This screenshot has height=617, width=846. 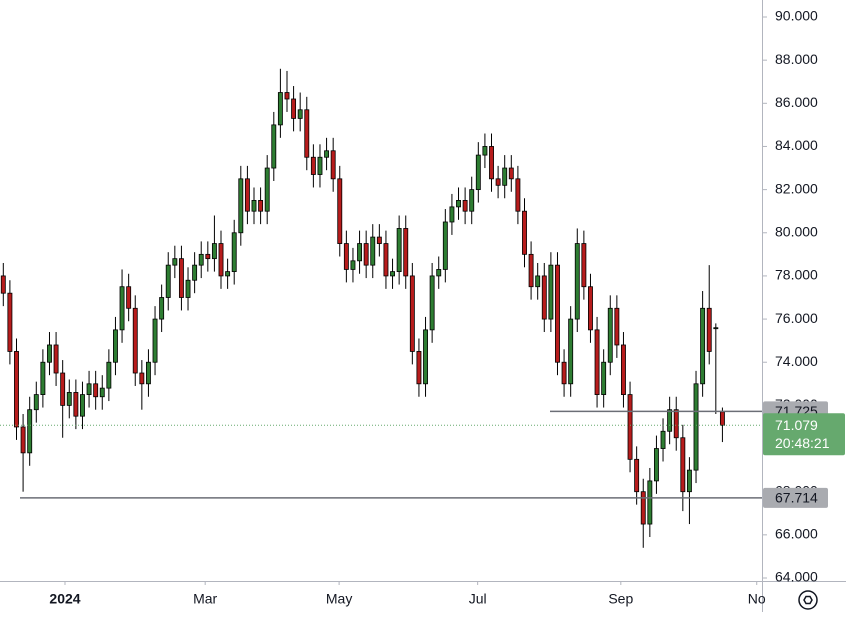 What do you see at coordinates (796, 102) in the screenshot?
I see `y-tick-label: 86.000` at bounding box center [796, 102].